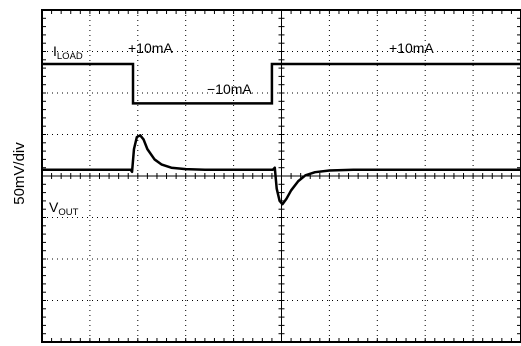 The image size is (521, 346). I want to click on vout-label: VOUT, so click(64, 208).